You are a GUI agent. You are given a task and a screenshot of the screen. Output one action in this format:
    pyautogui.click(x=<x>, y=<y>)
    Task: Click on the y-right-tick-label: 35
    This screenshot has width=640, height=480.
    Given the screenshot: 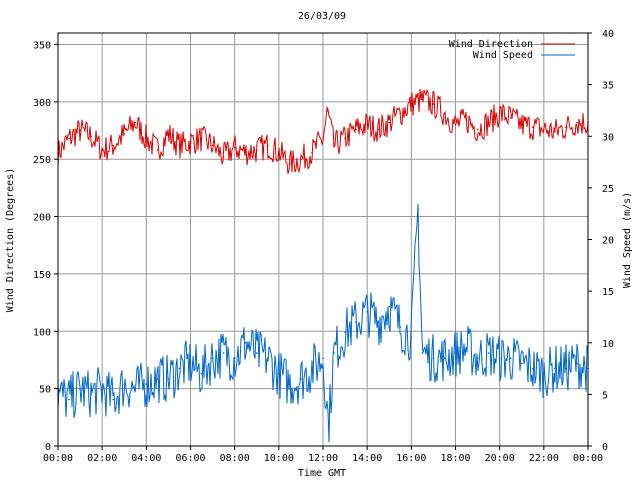 What is the action you would take?
    pyautogui.click(x=608, y=86)
    